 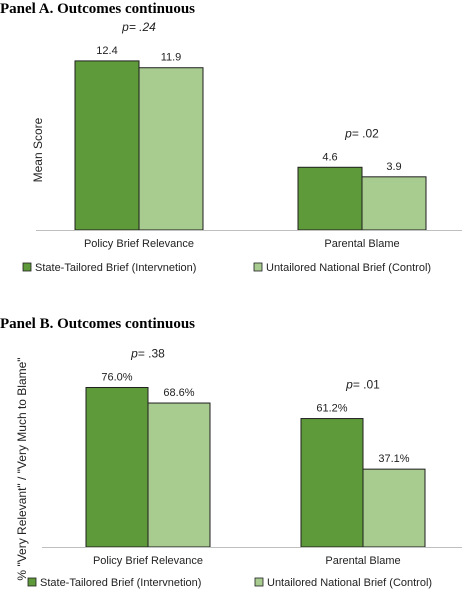 I want to click on data-label: 61.2%, so click(x=331, y=409).